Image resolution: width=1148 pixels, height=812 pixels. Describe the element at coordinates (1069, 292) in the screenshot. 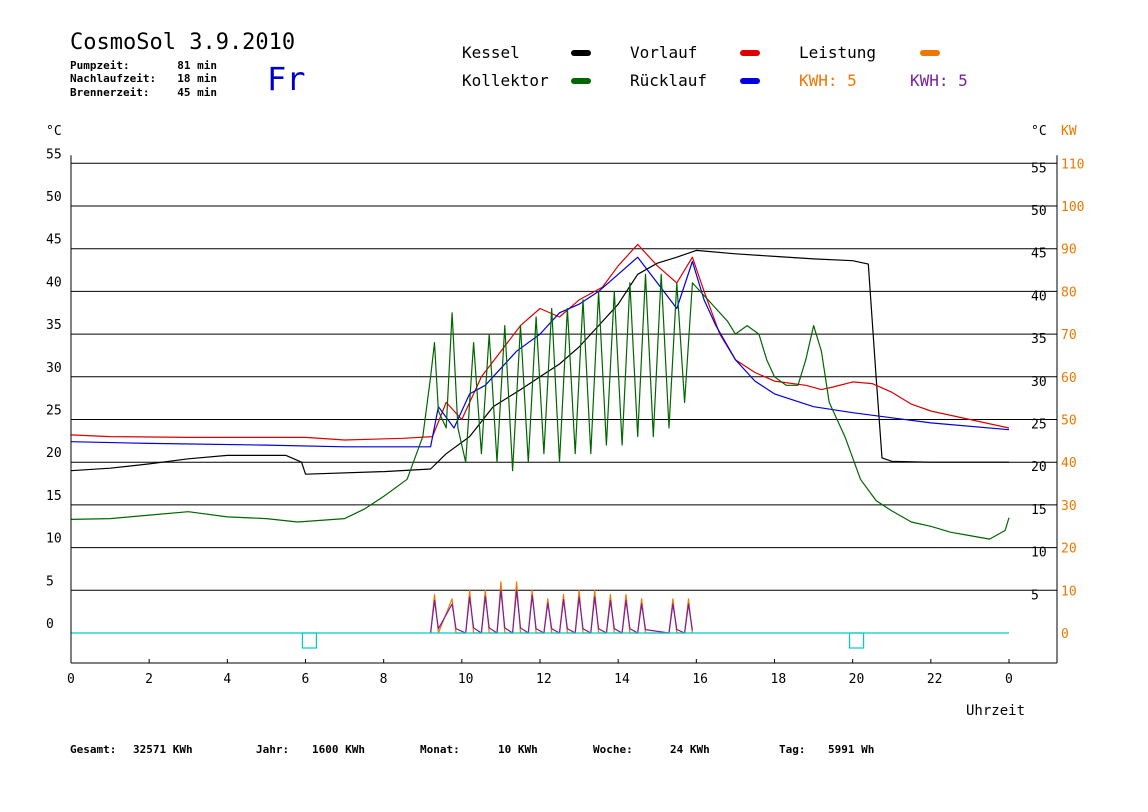

I see `y2-tick-label: 80` at that location.